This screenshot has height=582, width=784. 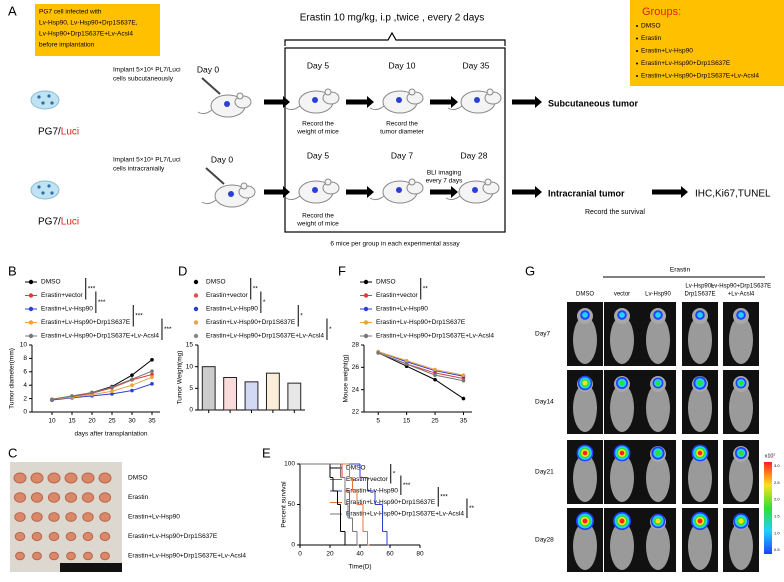 I want to click on label: tumor diameter, so click(x=402, y=132).